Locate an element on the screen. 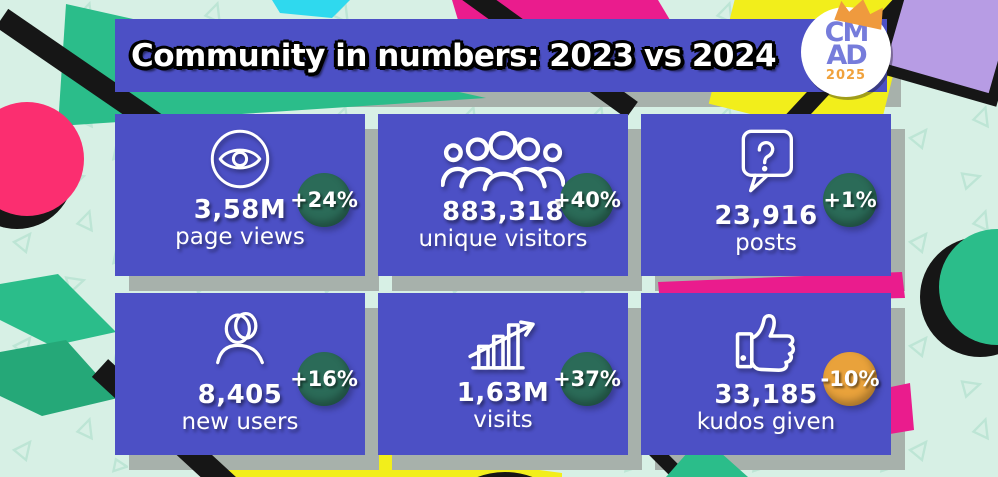  delta-badge: +16% is located at coordinates (324, 379).